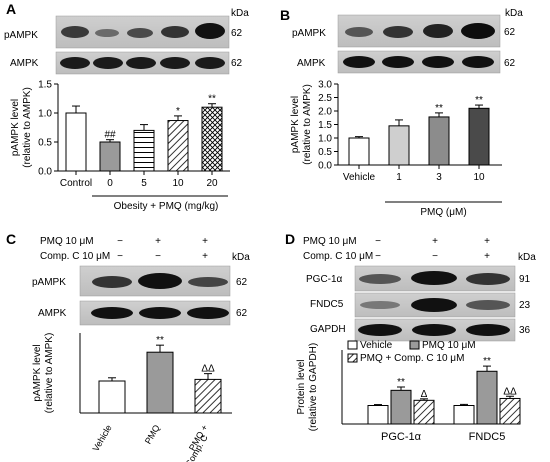 This screenshot has height=462, width=550. What do you see at coordinates (527, 257) in the screenshot?
I see `blot-d-kda-label: kDa` at bounding box center [527, 257].